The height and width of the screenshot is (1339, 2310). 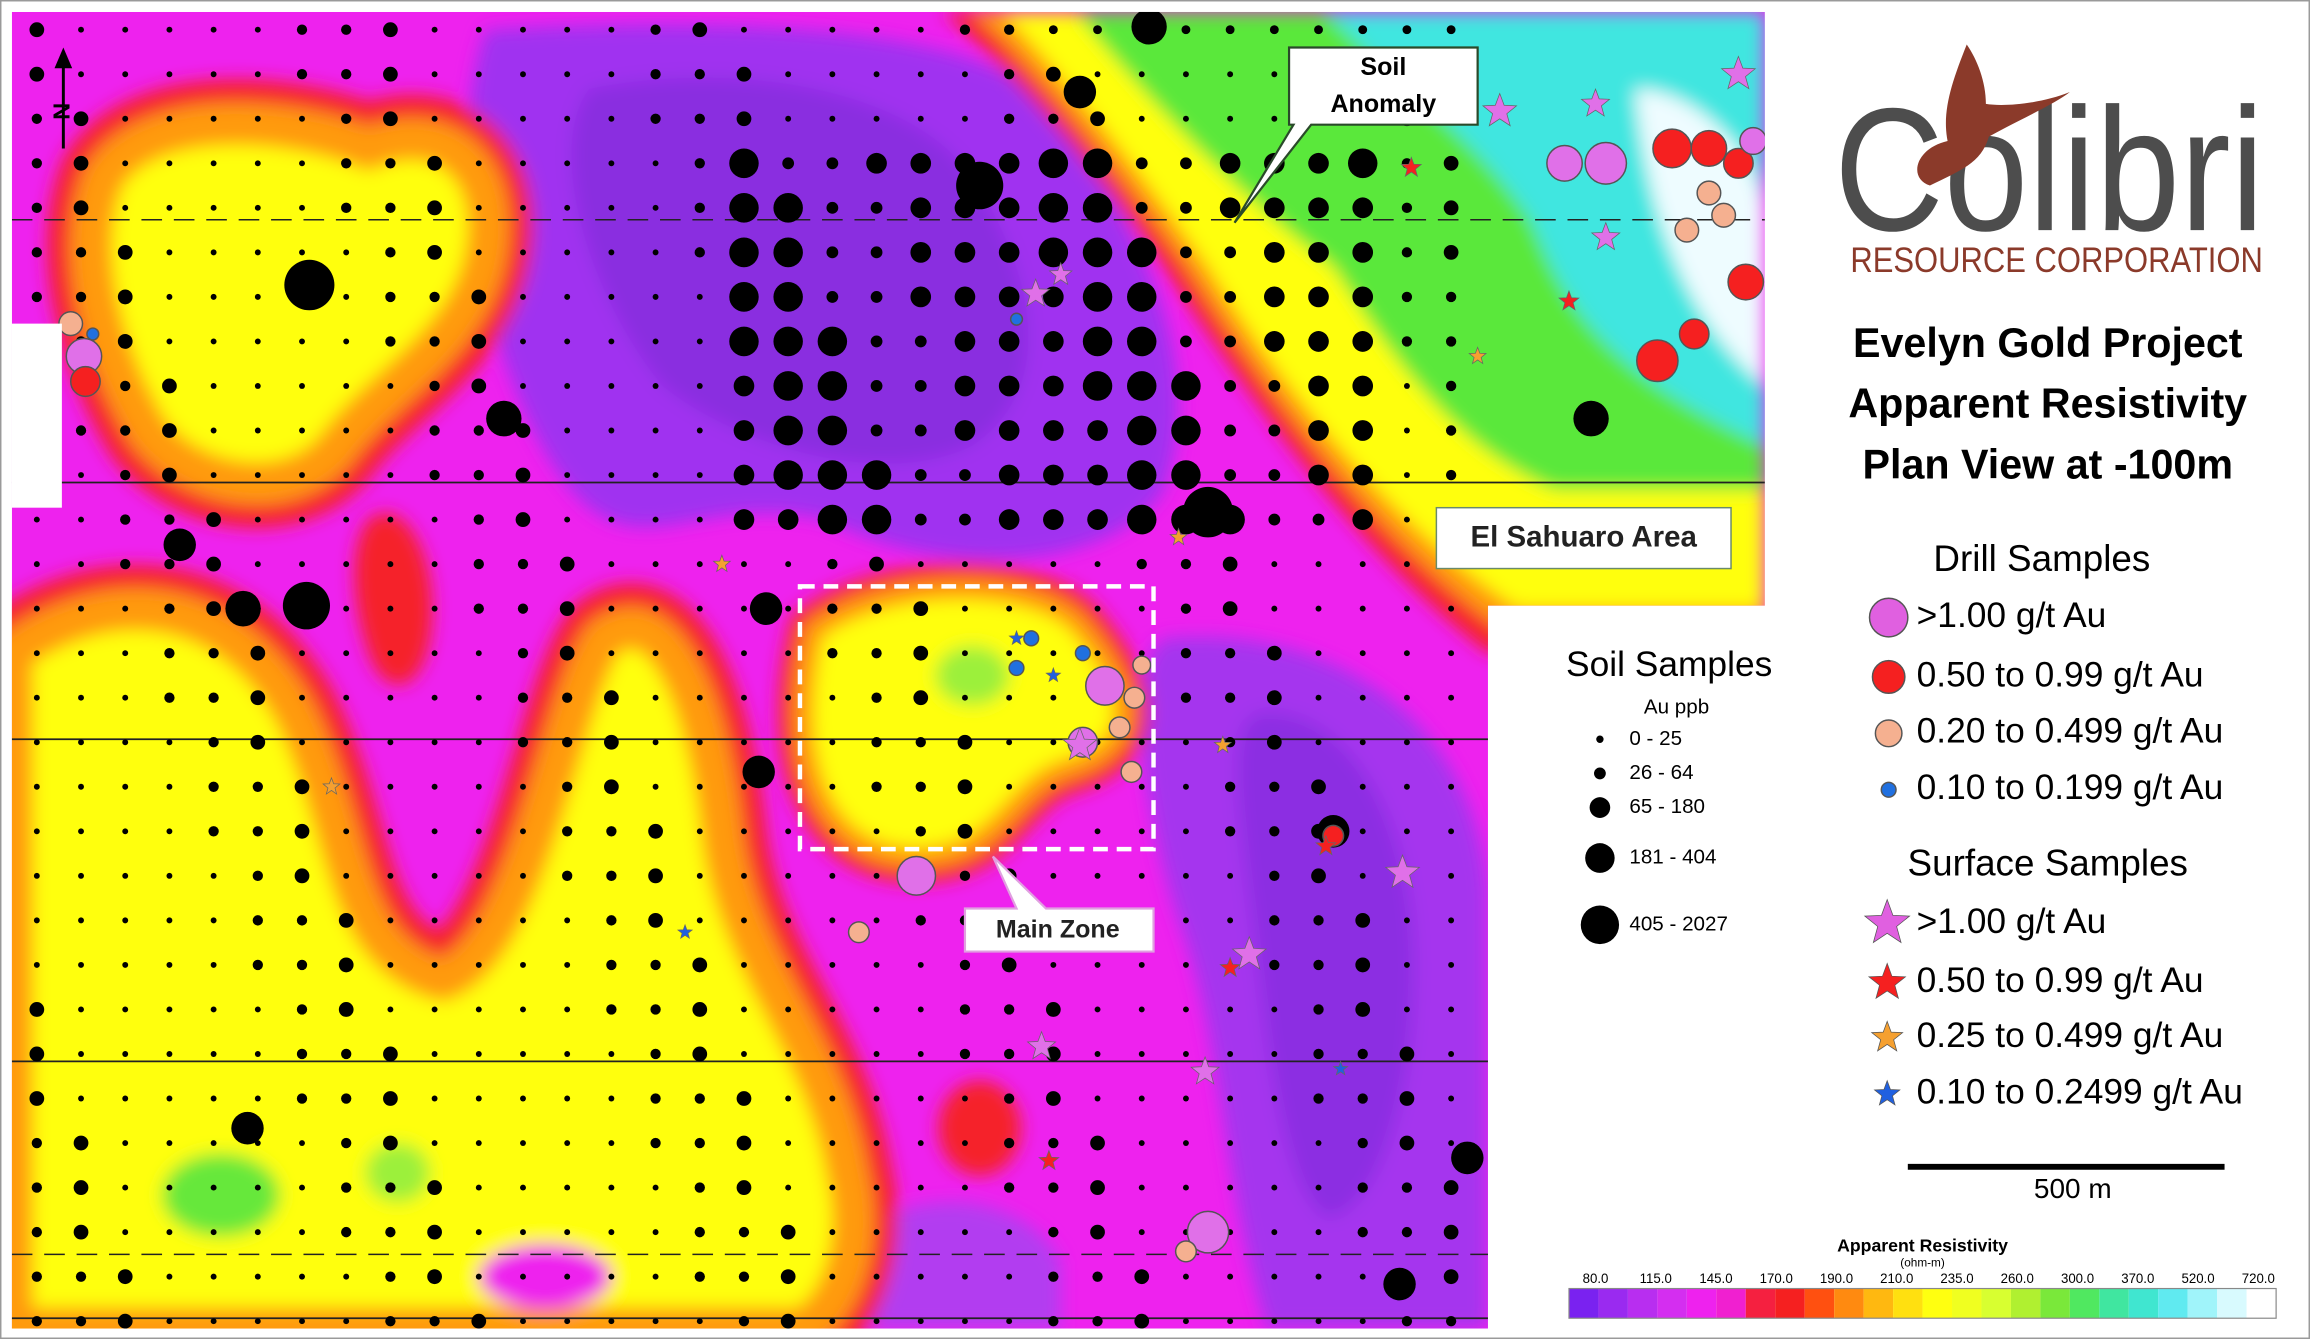 I want to click on drill-sample, so click(x=1105, y=685).